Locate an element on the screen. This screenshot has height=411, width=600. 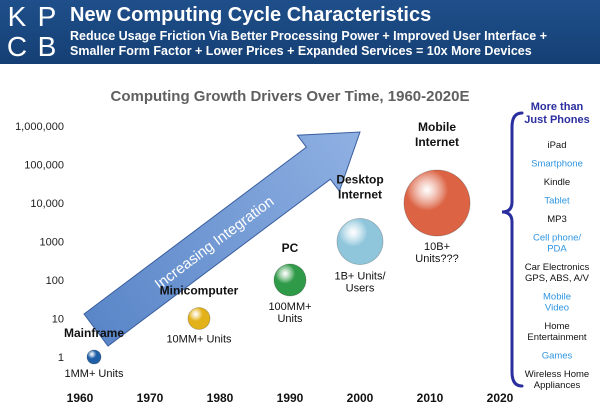
bubble-mobile-internet is located at coordinates (437, 203).